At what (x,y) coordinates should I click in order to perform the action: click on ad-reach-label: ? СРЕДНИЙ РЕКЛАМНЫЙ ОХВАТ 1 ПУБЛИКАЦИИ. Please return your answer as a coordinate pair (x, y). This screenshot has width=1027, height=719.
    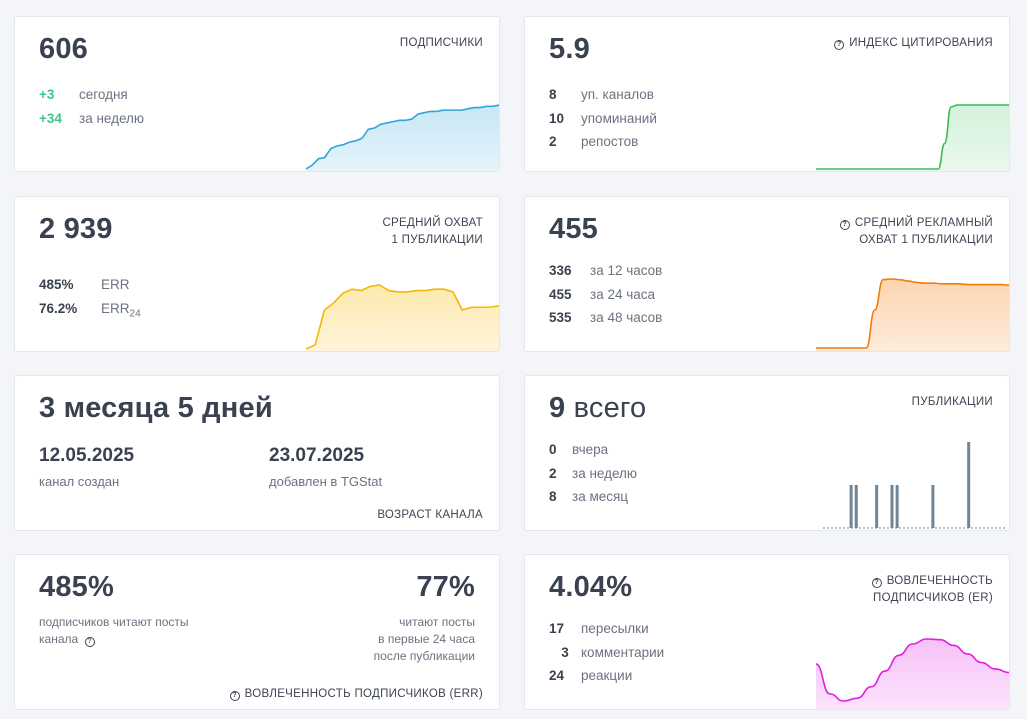
    Looking at the image, I should click on (916, 232).